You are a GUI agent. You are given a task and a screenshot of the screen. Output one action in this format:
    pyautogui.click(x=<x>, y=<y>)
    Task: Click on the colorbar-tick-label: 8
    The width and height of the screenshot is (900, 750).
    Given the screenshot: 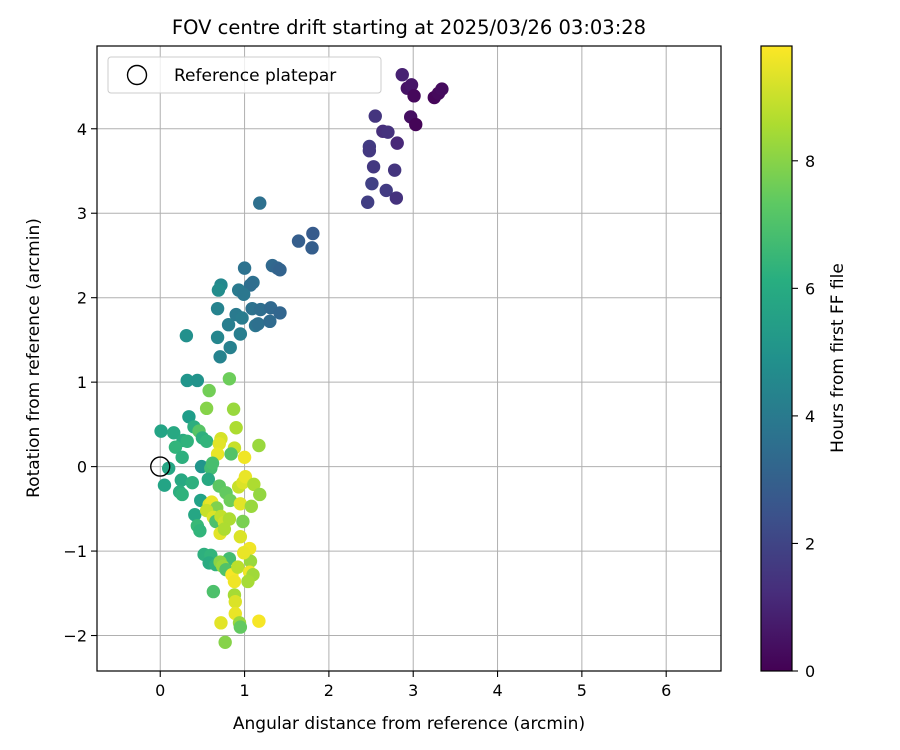 What is the action you would take?
    pyautogui.click(x=810, y=161)
    